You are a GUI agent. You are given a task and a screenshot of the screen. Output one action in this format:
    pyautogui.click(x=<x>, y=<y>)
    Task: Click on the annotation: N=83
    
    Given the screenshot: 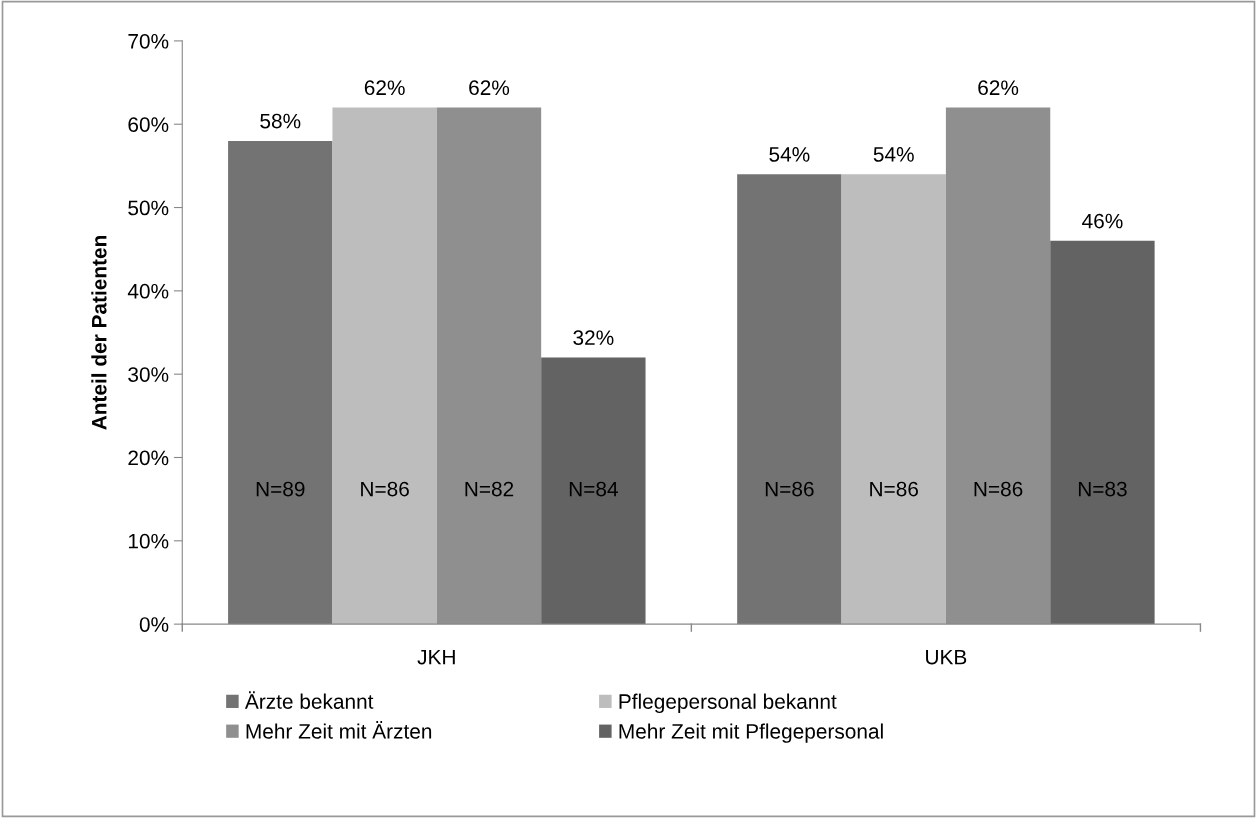 What is the action you would take?
    pyautogui.click(x=1102, y=489)
    